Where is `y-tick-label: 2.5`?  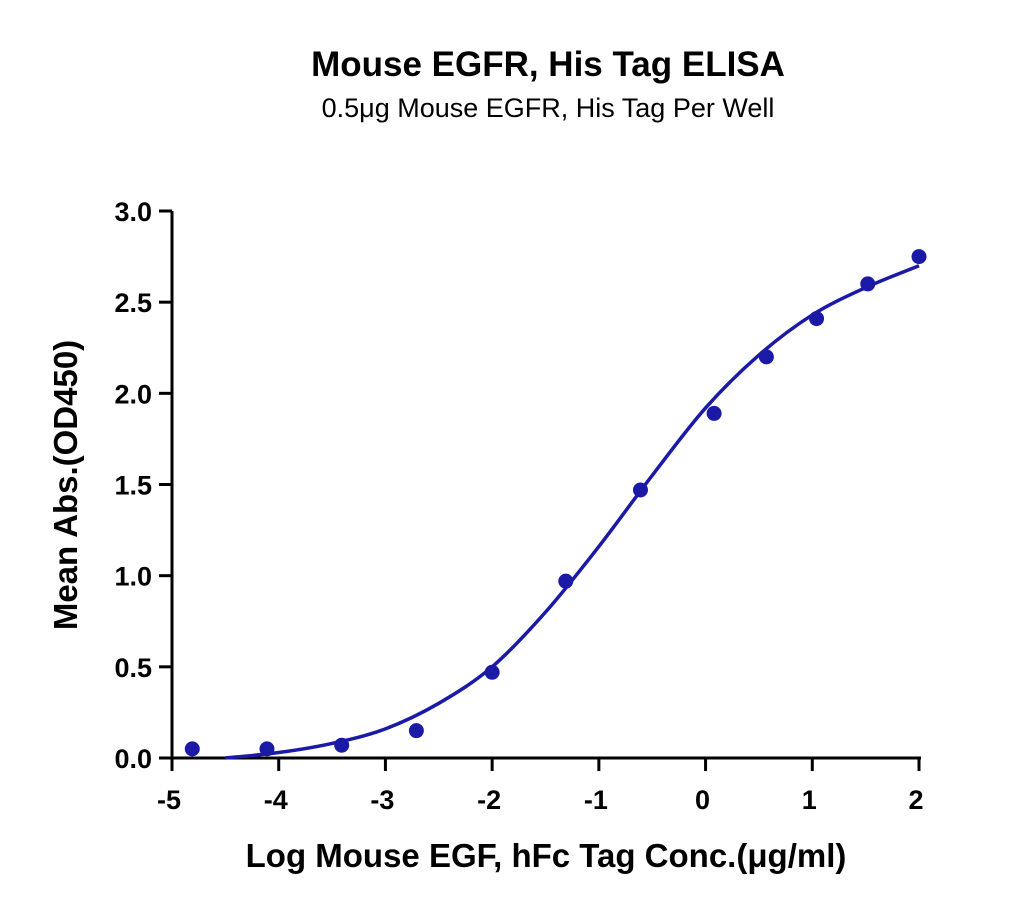 y-tick-label: 2.5 is located at coordinates (133, 303).